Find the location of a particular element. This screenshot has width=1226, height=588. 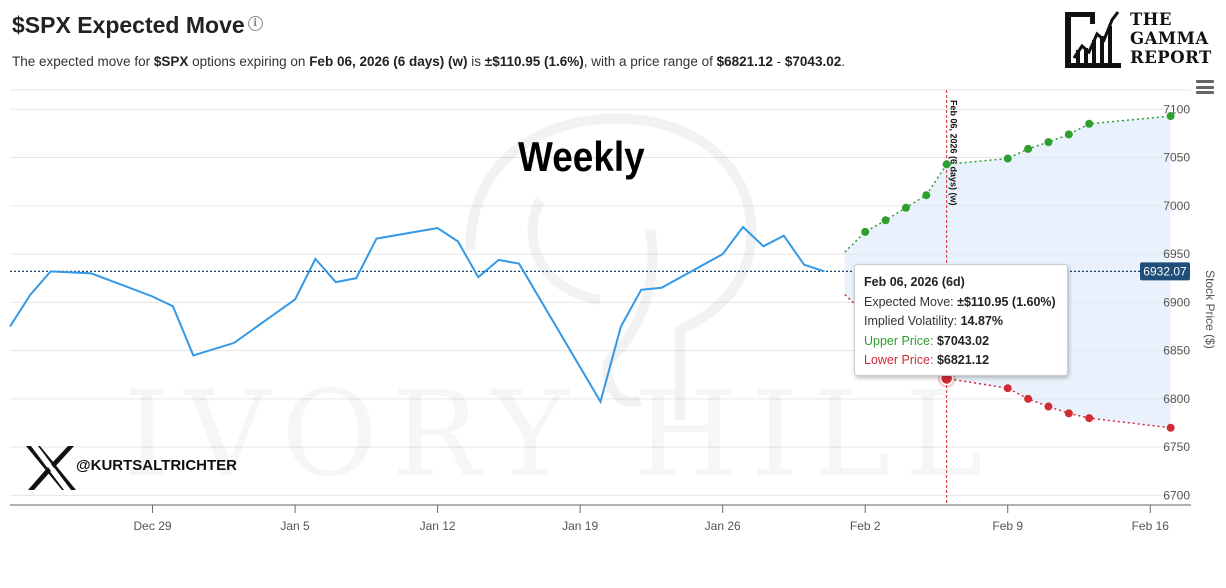

expiry-label: Feb 06, 2026 (6 days) (w) is located at coordinates (954, 153).